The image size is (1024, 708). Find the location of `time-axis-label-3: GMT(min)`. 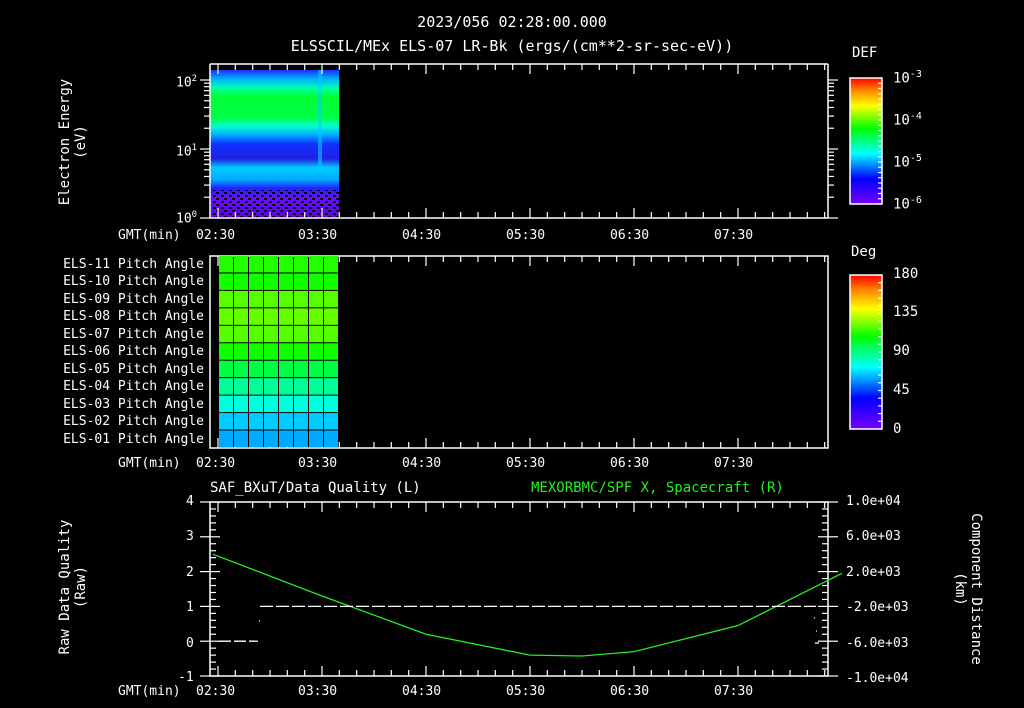

time-axis-label-3: GMT(min) is located at coordinates (149, 691).